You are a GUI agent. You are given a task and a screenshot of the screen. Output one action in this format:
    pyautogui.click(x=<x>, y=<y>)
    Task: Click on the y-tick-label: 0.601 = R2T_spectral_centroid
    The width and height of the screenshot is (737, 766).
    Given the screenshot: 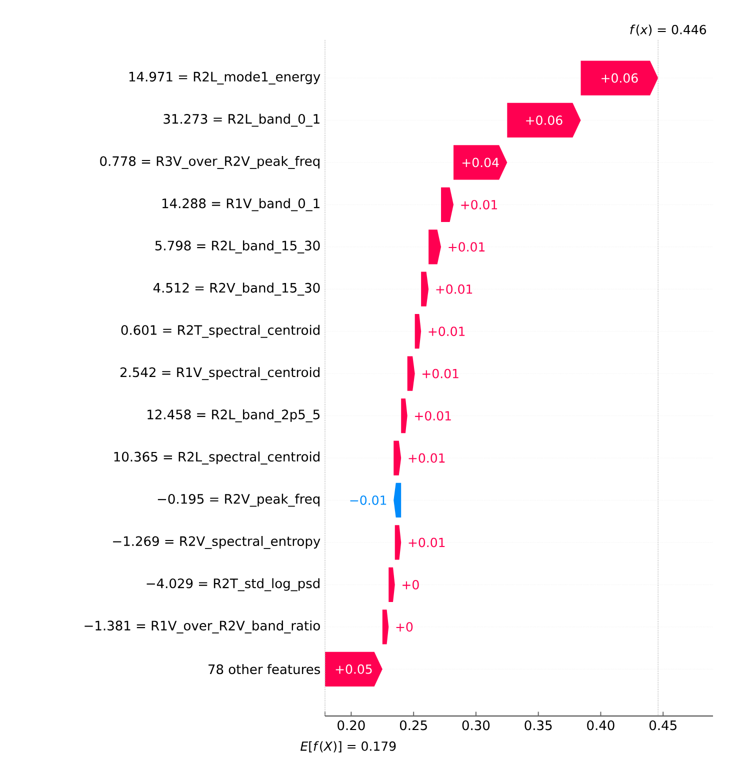 What is the action you would take?
    pyautogui.click(x=220, y=331)
    